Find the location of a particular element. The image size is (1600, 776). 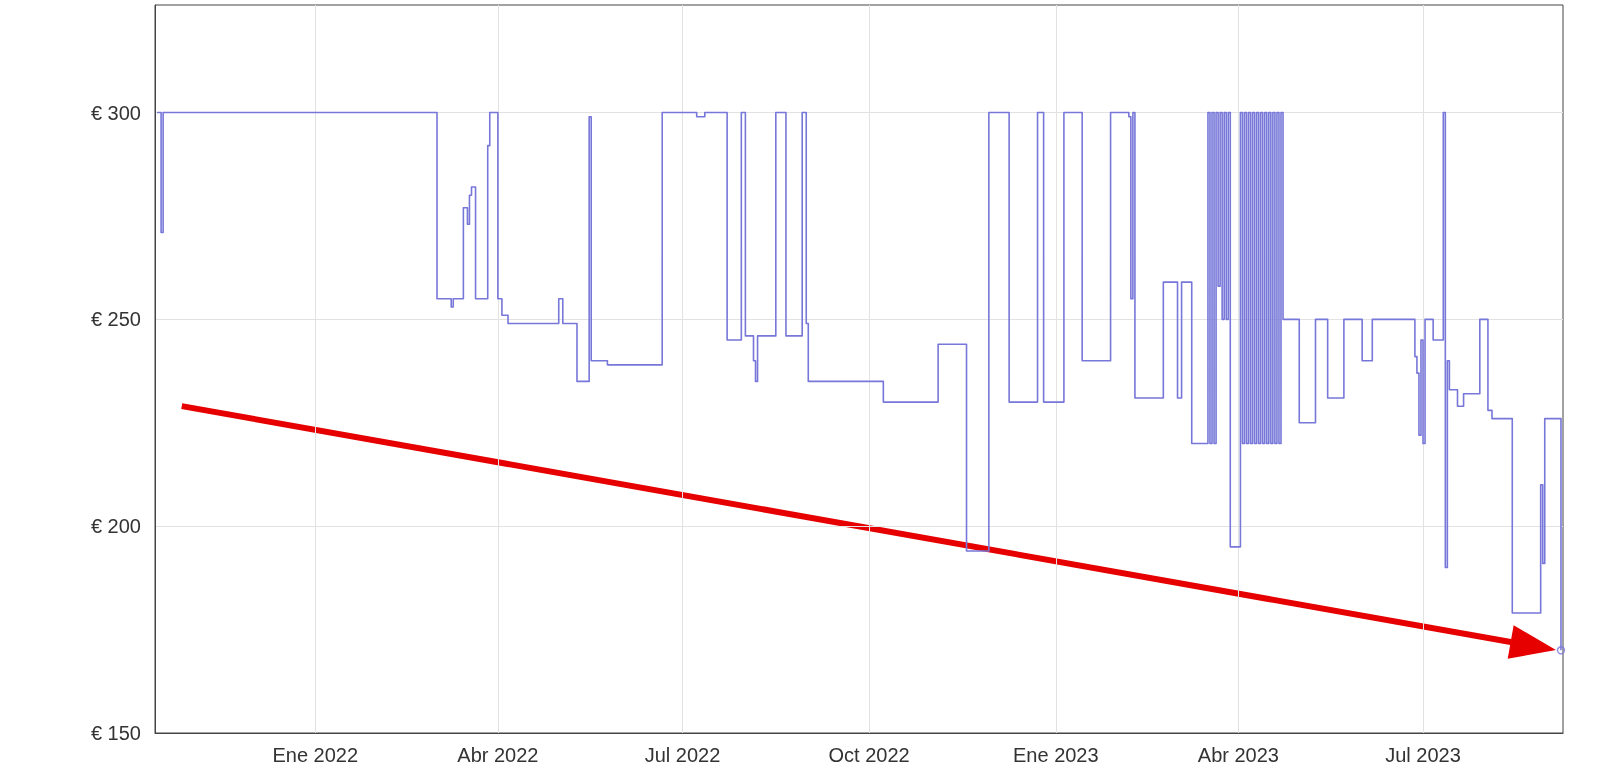

x-tick-label: Ene 2023 is located at coordinates (1055, 755).